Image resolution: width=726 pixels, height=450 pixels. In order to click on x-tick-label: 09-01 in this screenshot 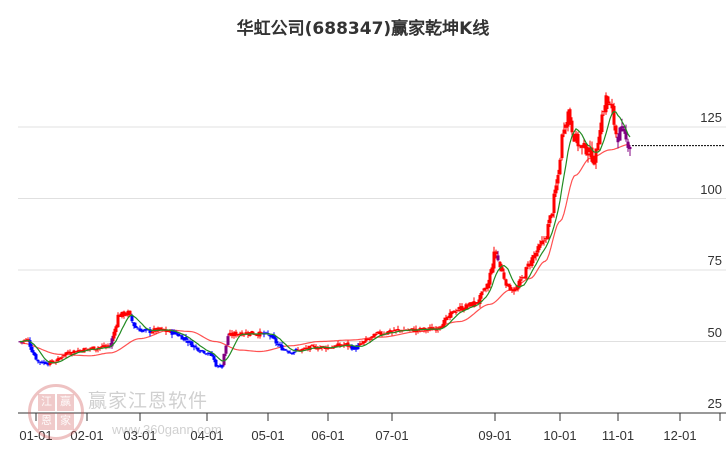, I will do `click(495, 435)`.